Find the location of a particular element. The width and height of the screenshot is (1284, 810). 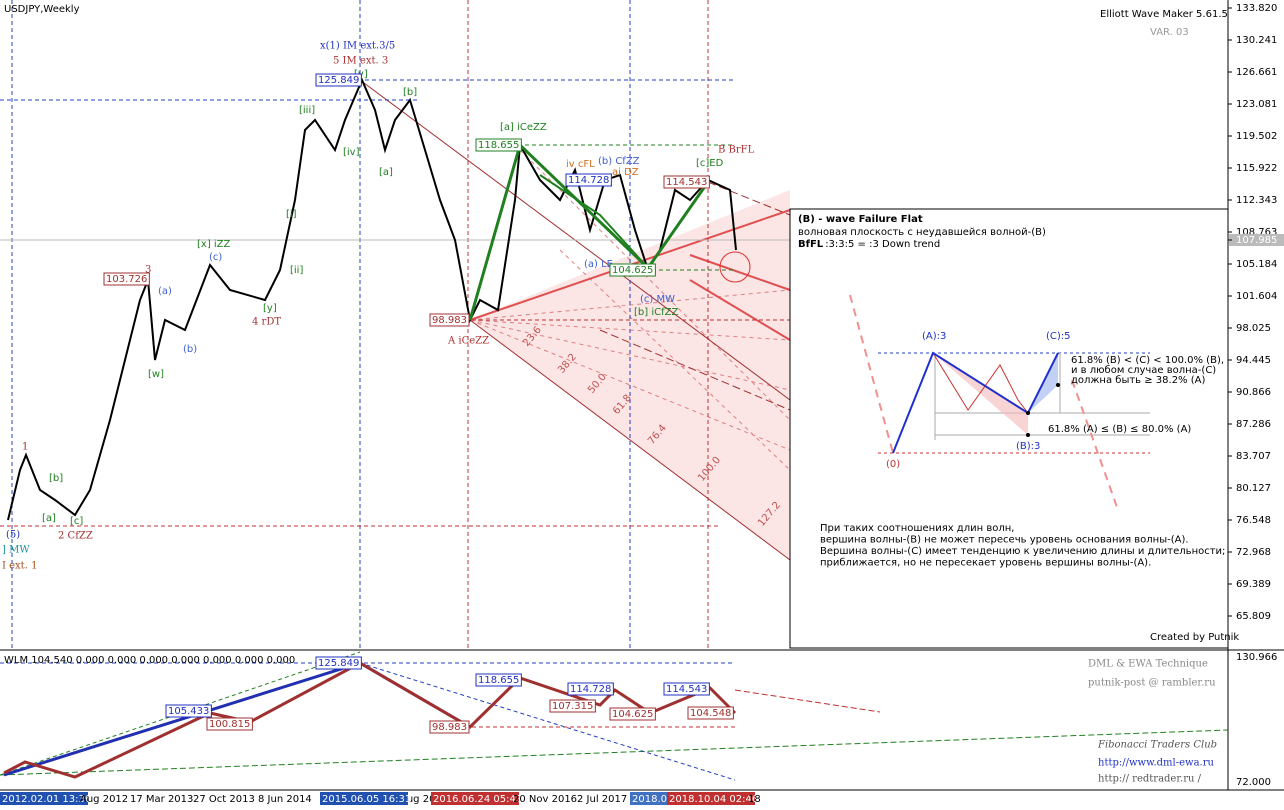

symbol: USDJPY,Weekly is located at coordinates (42, 9).